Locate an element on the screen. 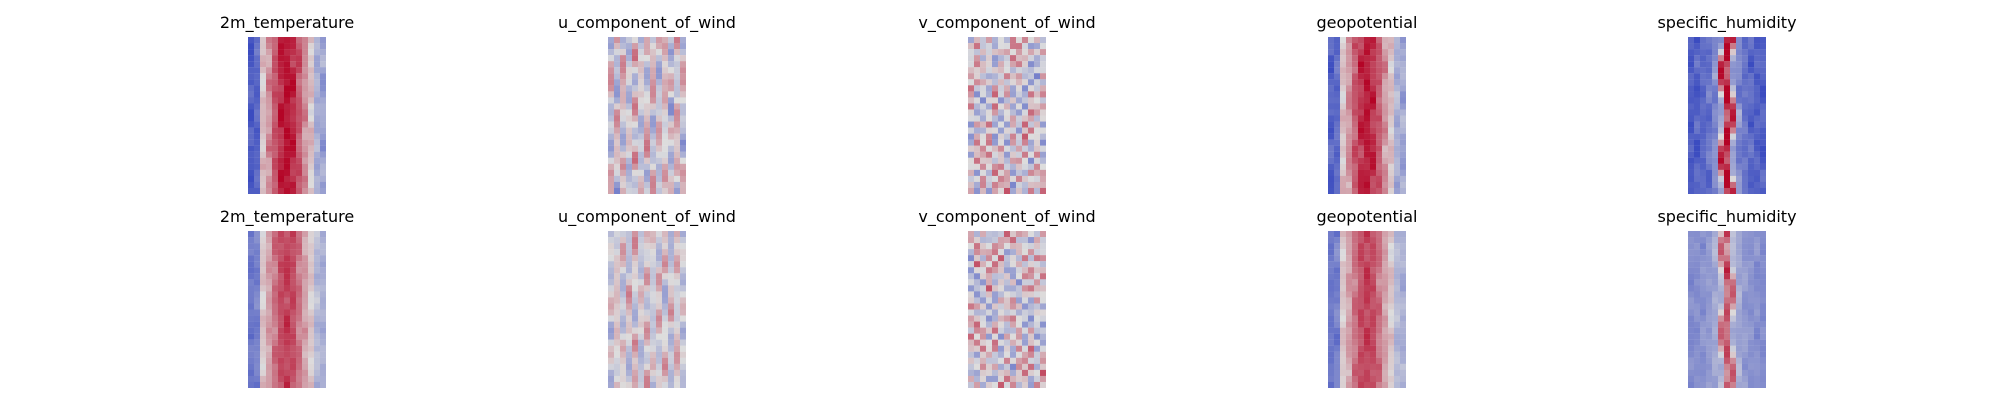 The height and width of the screenshot is (400, 2000). panel-title: geopotential is located at coordinates (1367, 217).